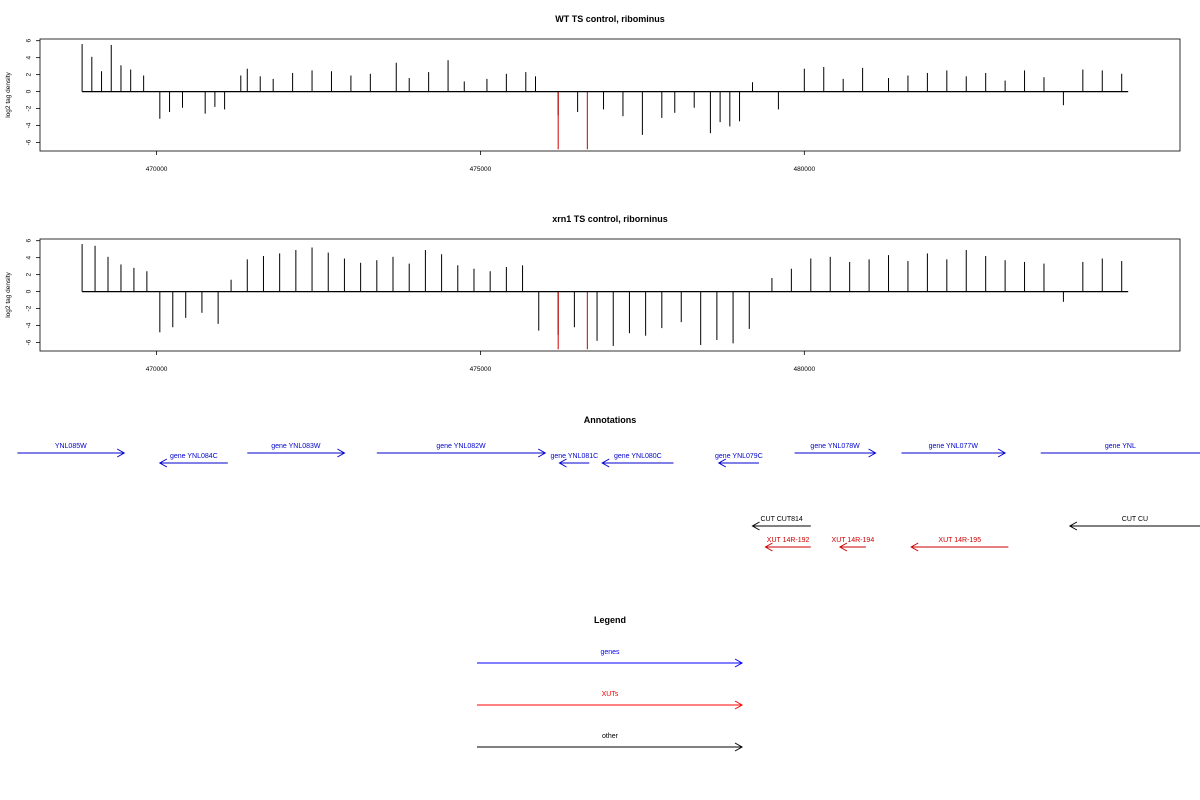  I want to click on annotation-label: gene YNL081C, so click(575, 456).